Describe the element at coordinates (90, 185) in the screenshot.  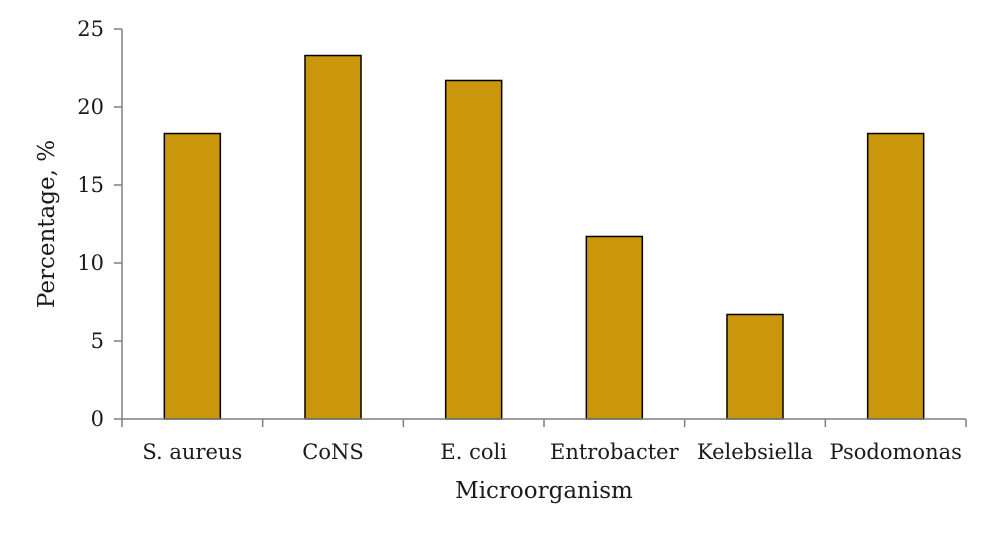
I see `y-tick-label: 15` at that location.